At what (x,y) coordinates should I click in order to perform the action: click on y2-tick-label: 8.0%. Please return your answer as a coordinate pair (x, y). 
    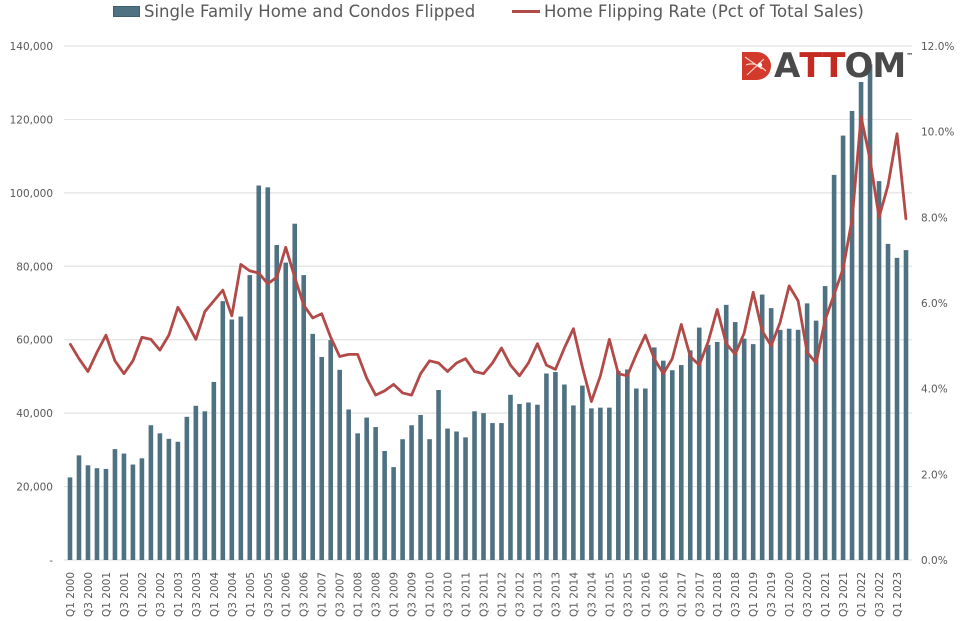
    Looking at the image, I should click on (934, 218).